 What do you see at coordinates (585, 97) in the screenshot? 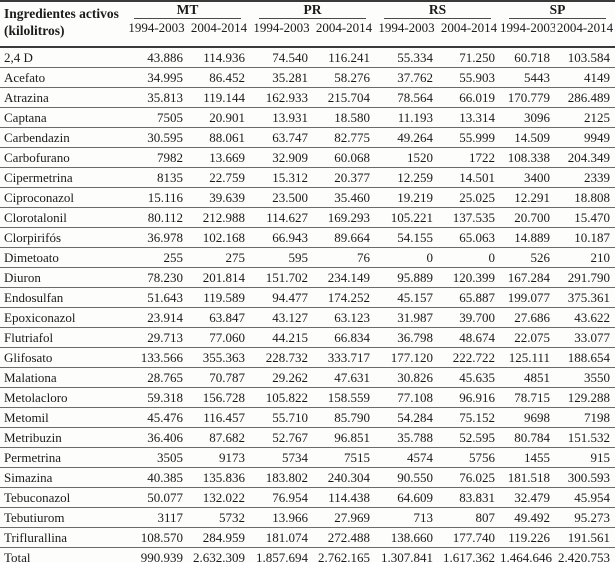
I see `value-cell: 286.489` at bounding box center [585, 97].